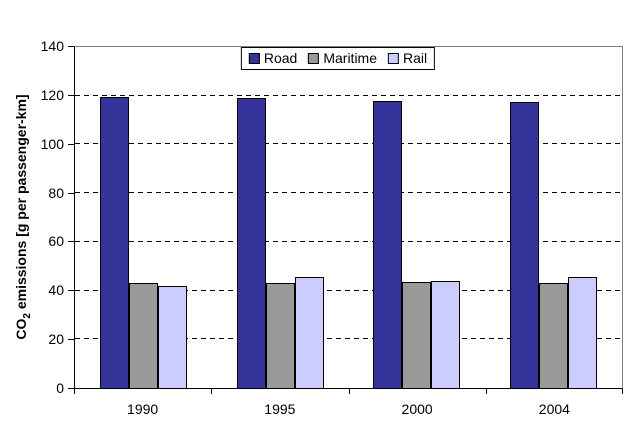 Image resolution: width=644 pixels, height=439 pixels. Describe the element at coordinates (417, 409) in the screenshot. I see `x-tick-label-2000: 2000` at that location.